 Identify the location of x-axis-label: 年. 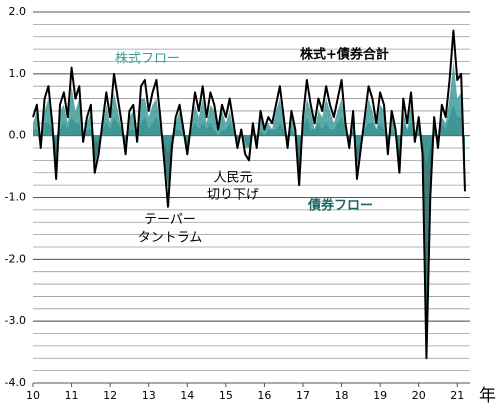
(487, 396).